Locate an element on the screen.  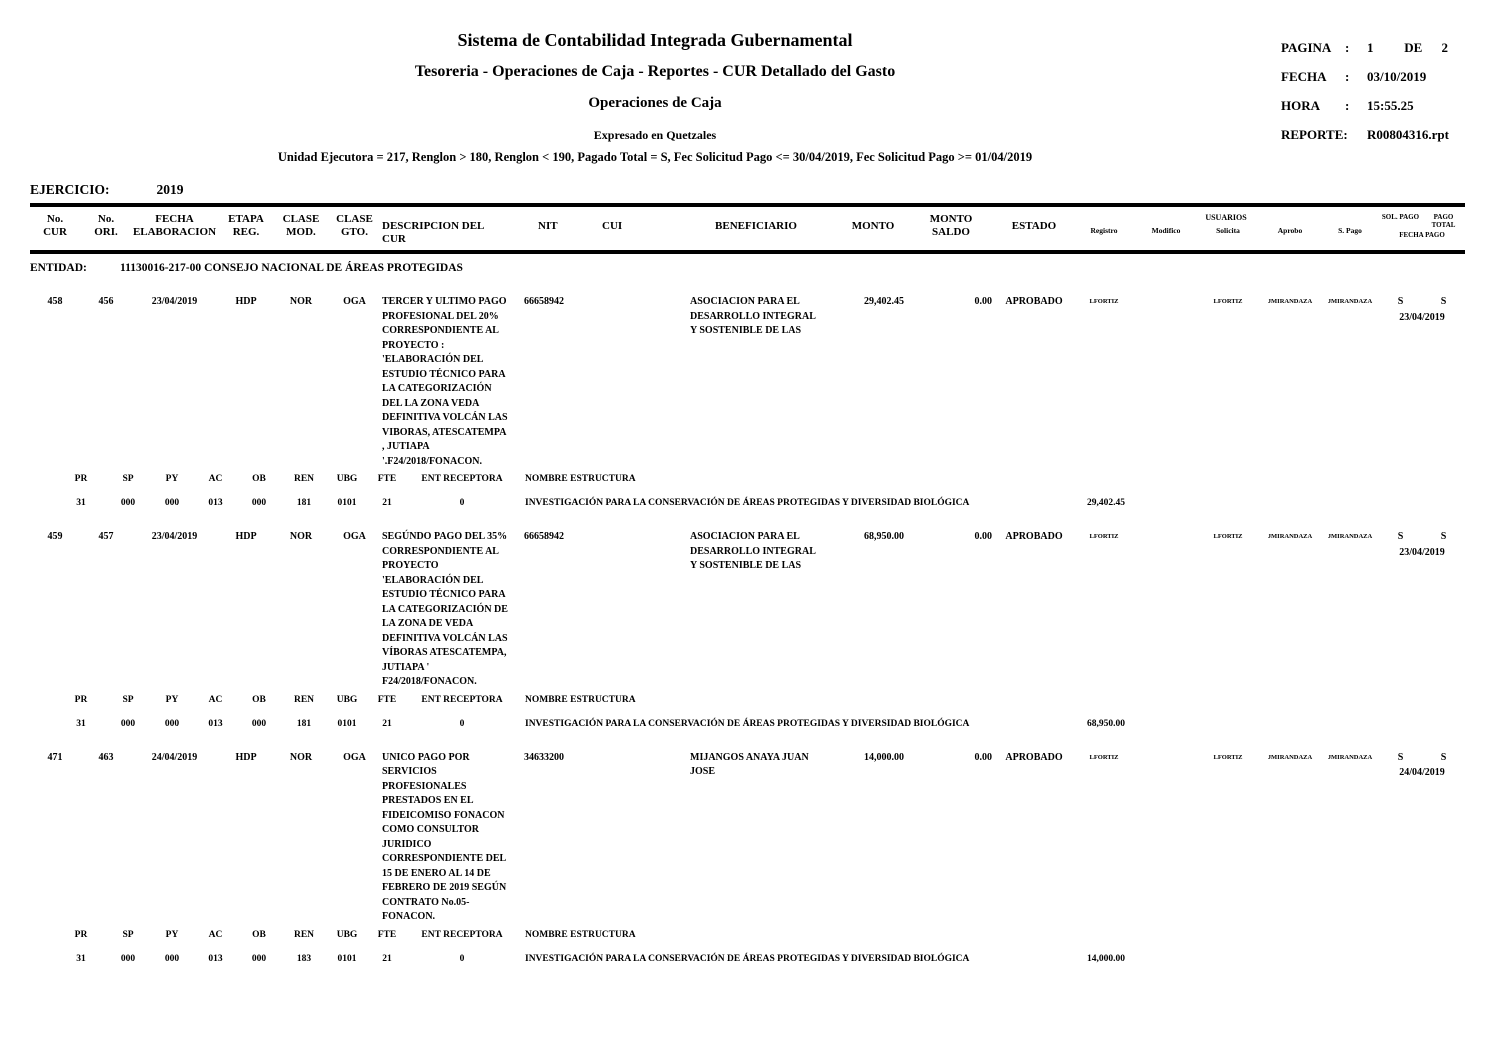
subcell-ob: 000 is located at coordinates (259, 503).